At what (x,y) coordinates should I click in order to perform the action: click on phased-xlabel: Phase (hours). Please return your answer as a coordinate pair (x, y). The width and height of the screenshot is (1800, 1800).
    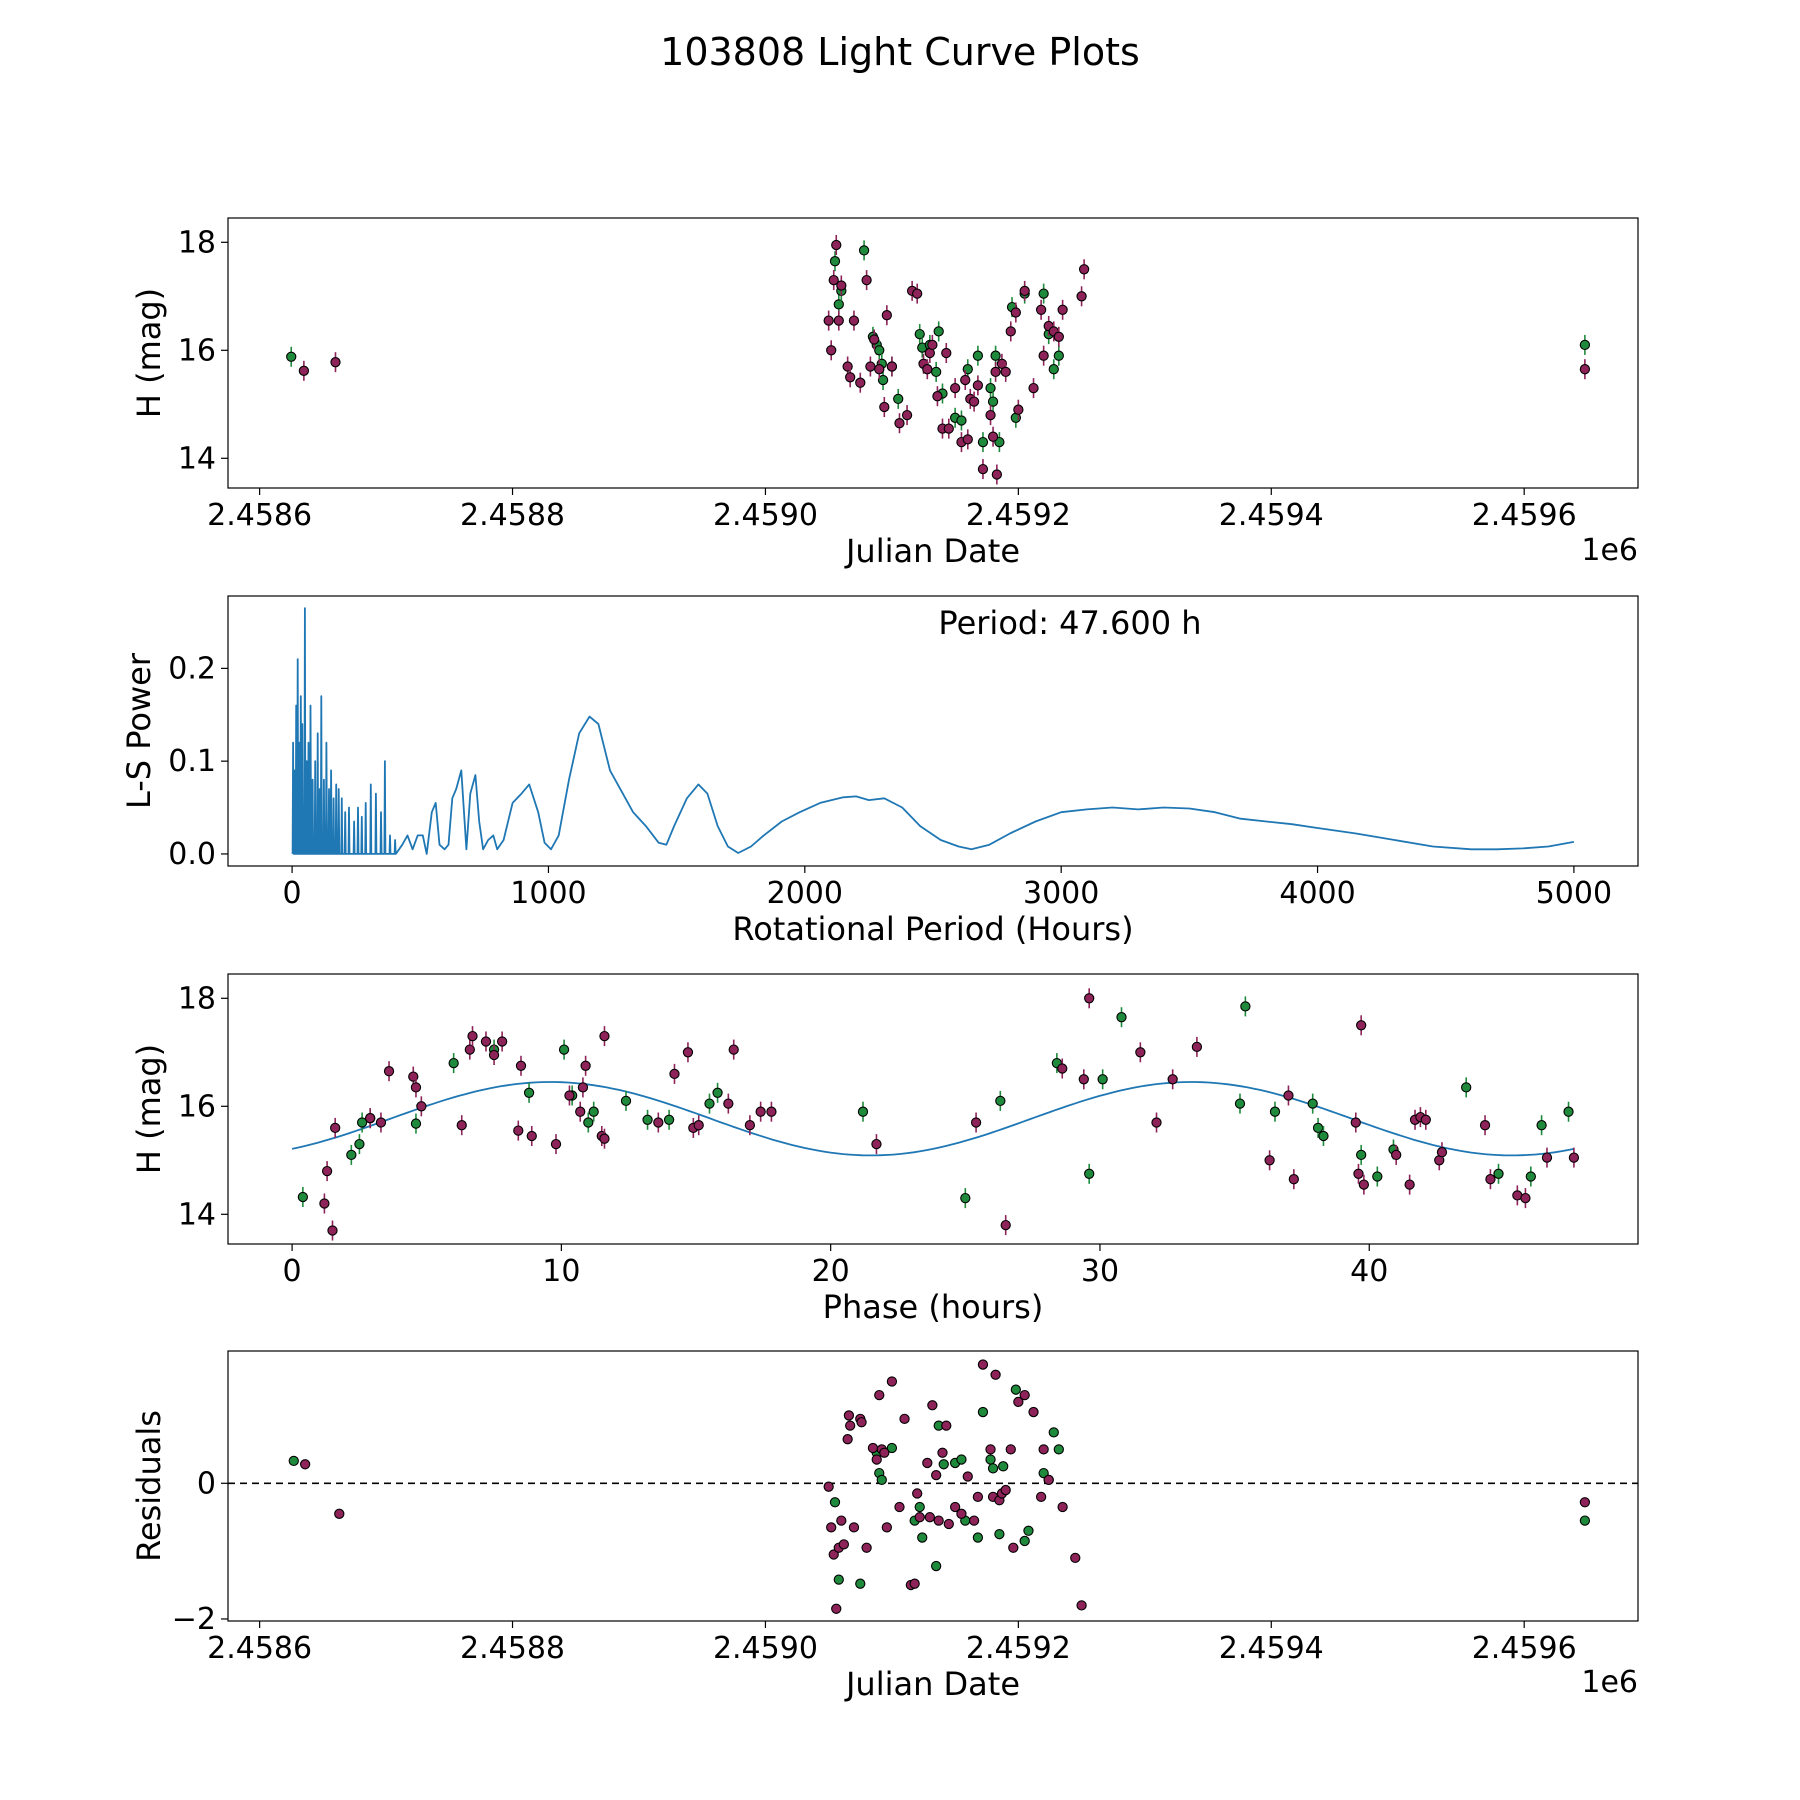
    Looking at the image, I should click on (933, 1307).